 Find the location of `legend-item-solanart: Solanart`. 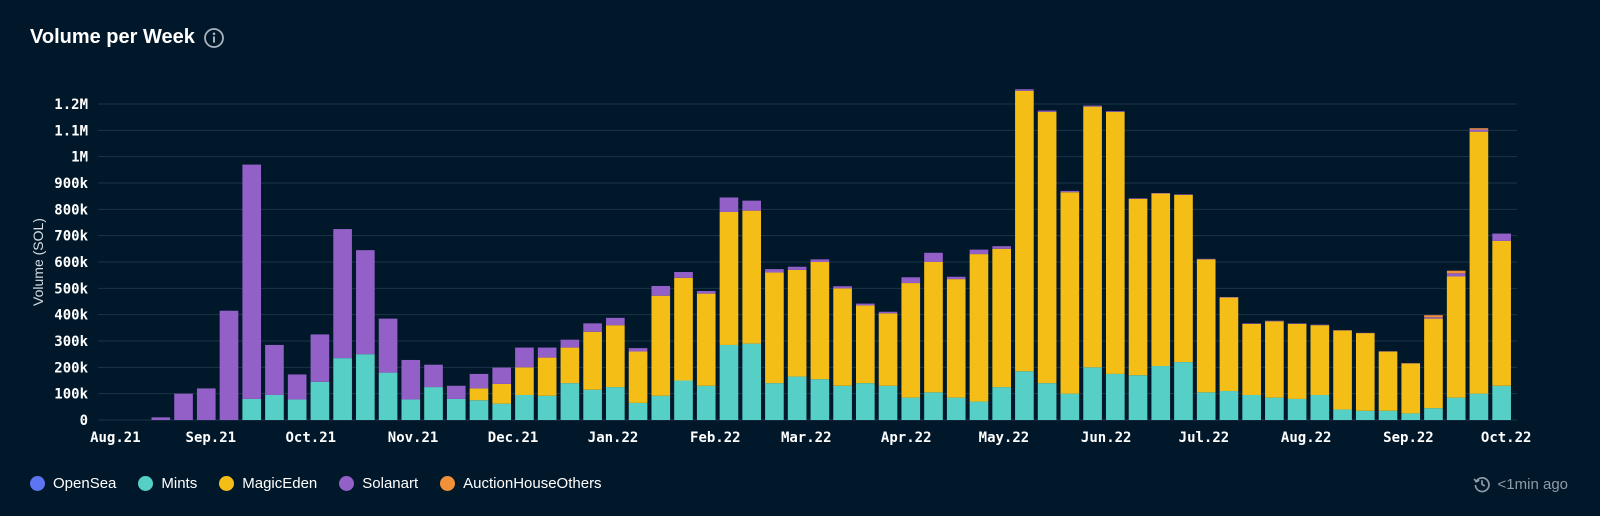

legend-item-solanart: Solanart is located at coordinates (378, 483).